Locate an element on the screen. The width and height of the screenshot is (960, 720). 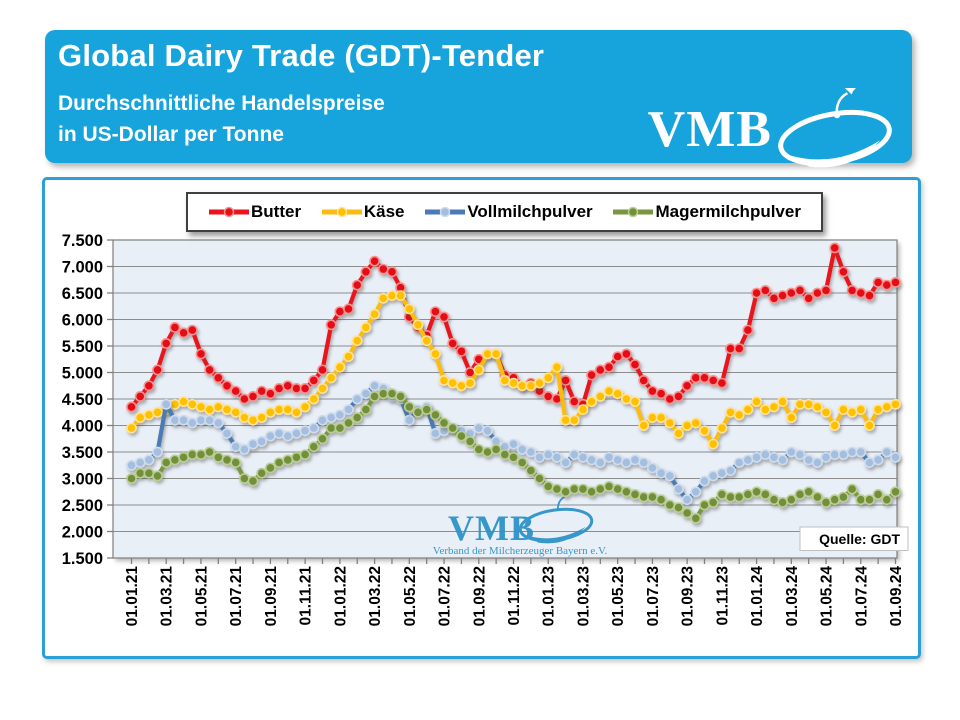
y-tick-label: 5.500 is located at coordinates (82, 347).